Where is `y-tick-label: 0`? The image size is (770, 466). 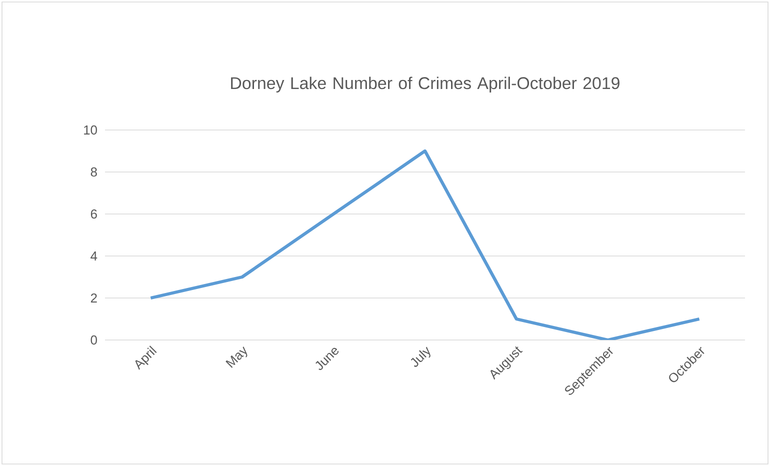 y-tick-label: 0 is located at coordinates (93, 340).